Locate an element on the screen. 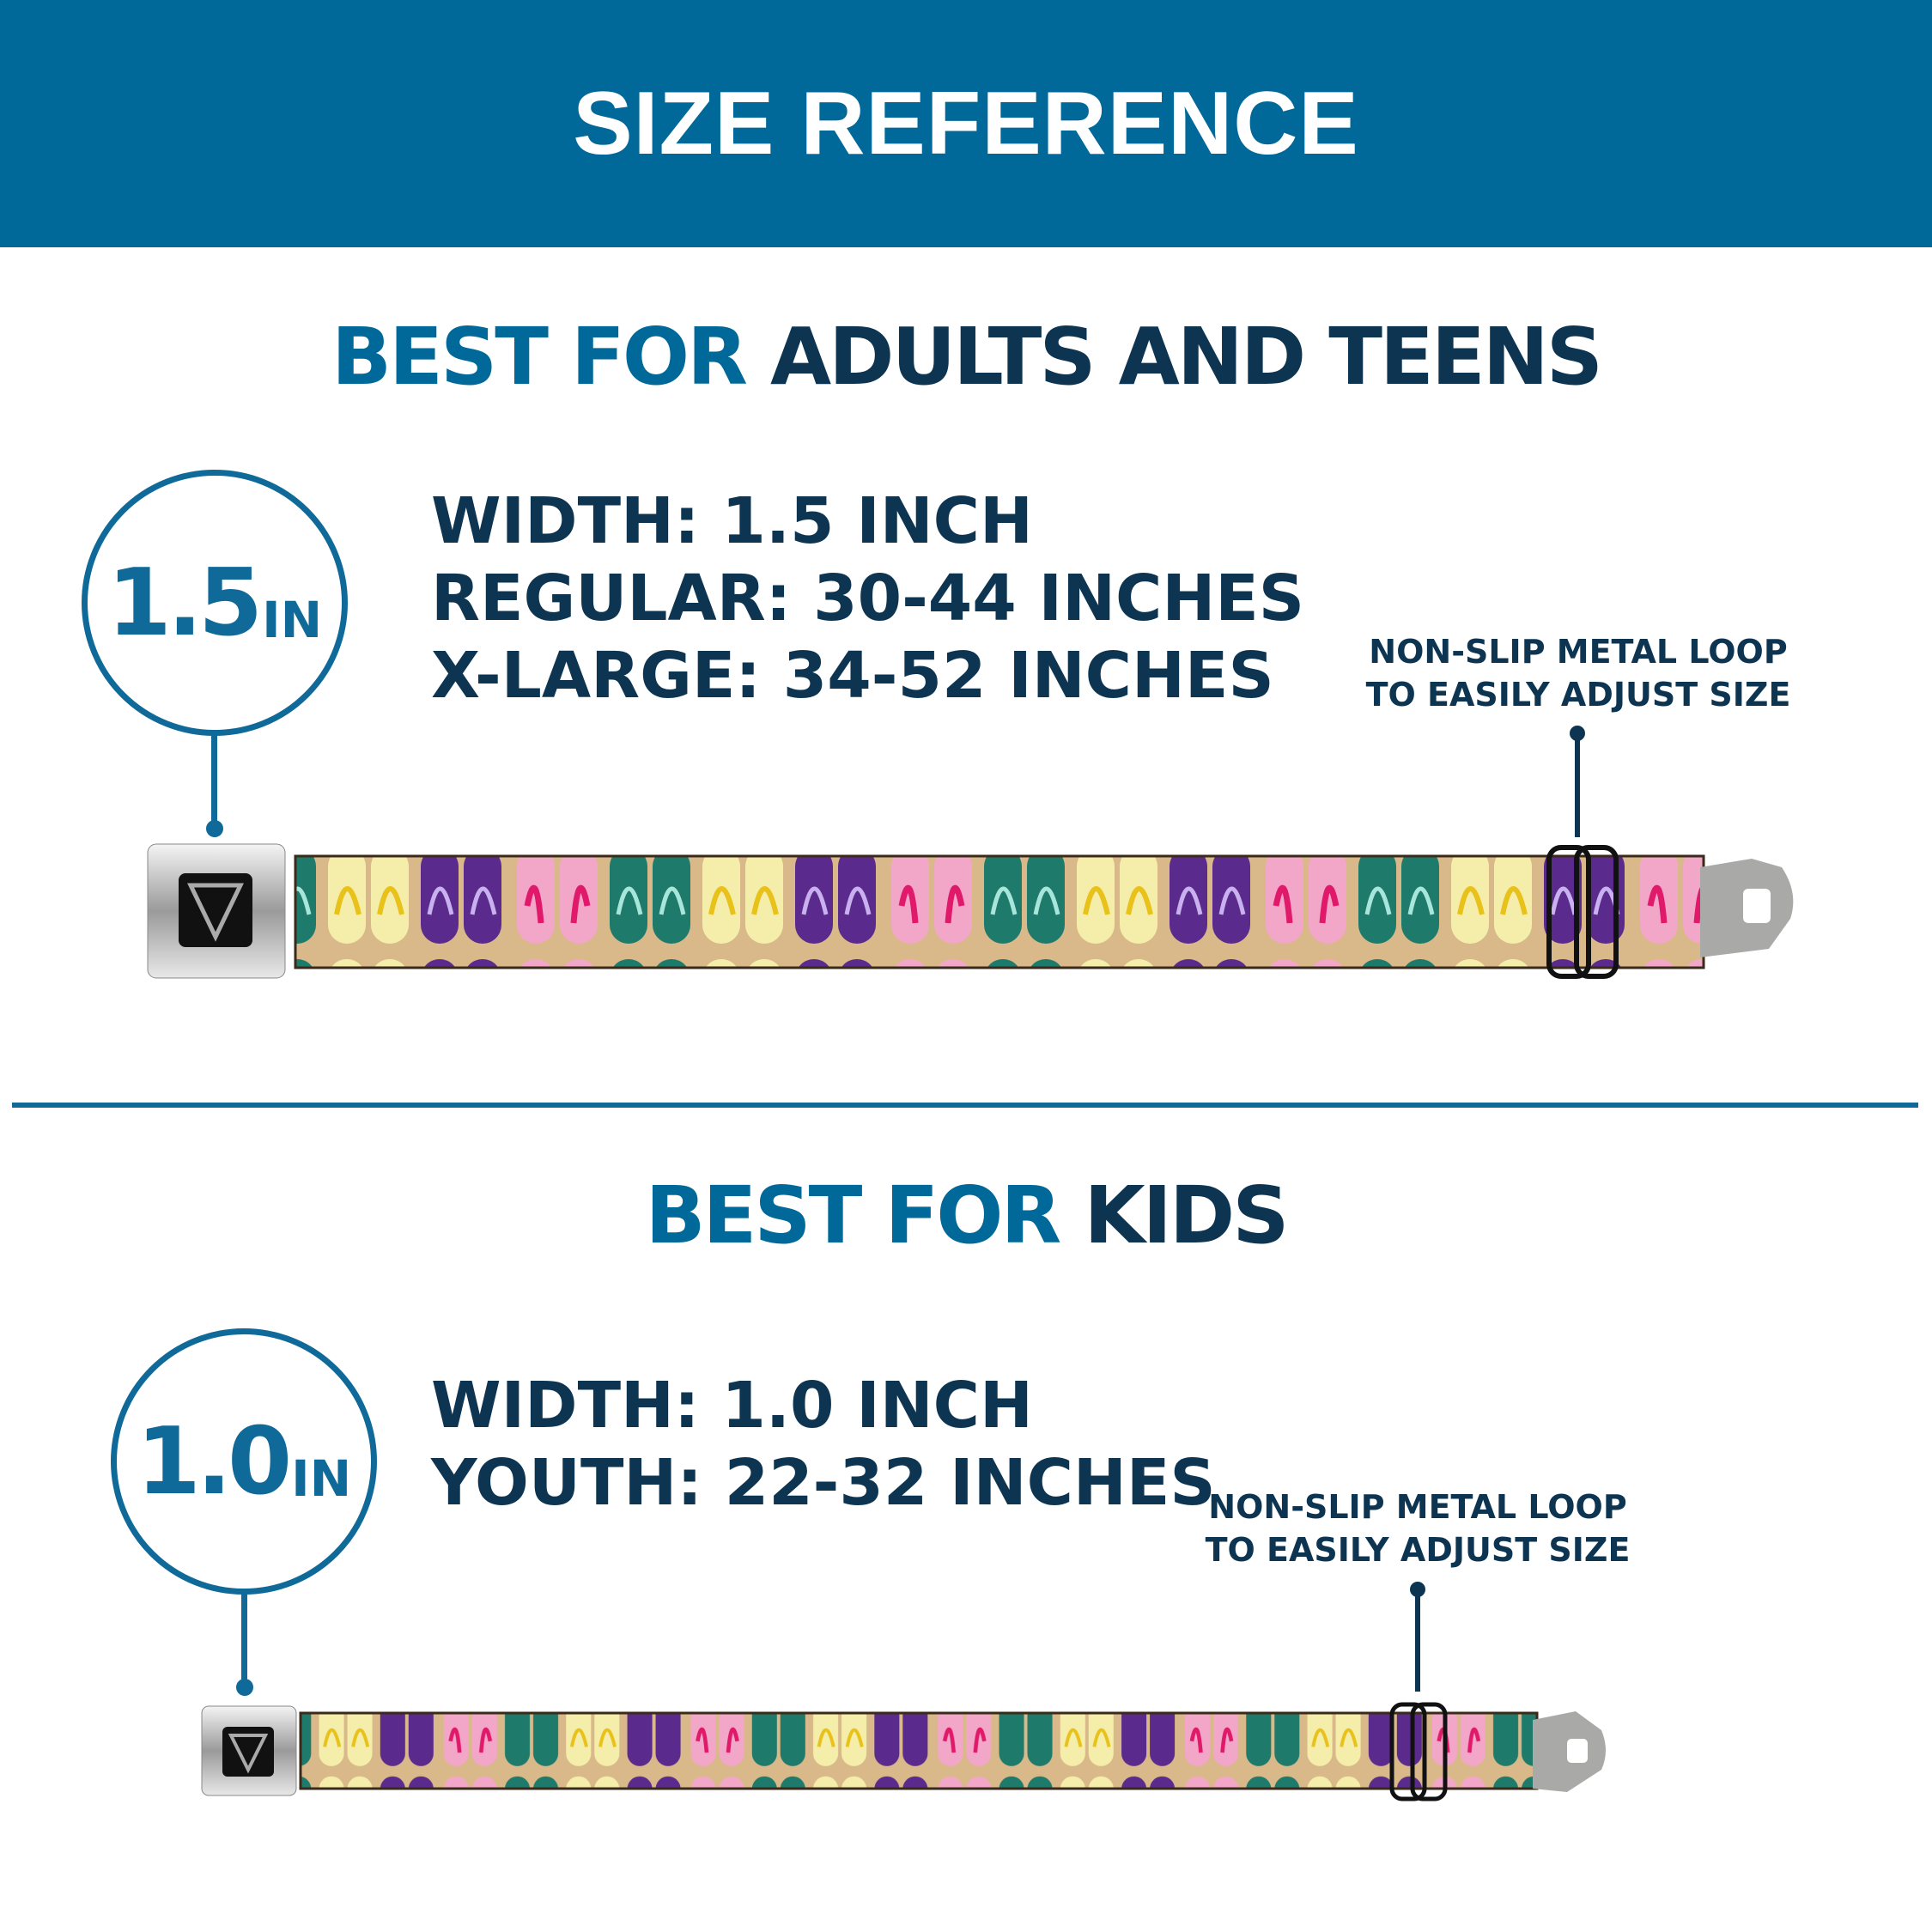  adults-heading: BEST FOR ADULTS AND TEENS is located at coordinates (966, 357).